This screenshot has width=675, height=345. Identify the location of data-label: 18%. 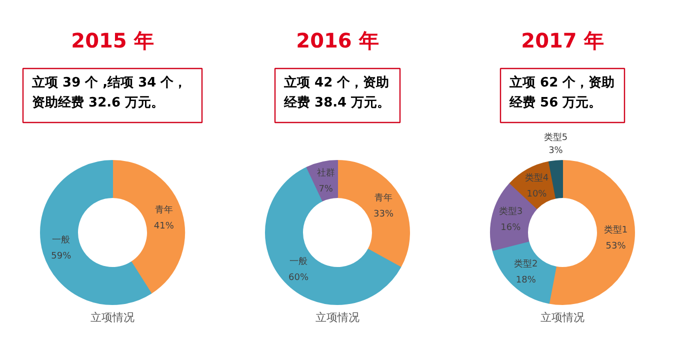
(526, 281).